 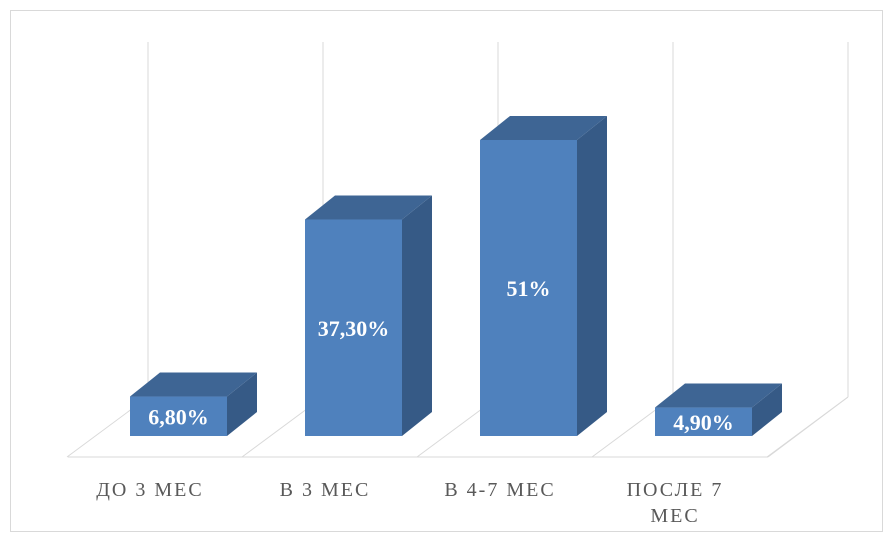 I want to click on category-label: В 3 МЕС, so click(x=325, y=490).